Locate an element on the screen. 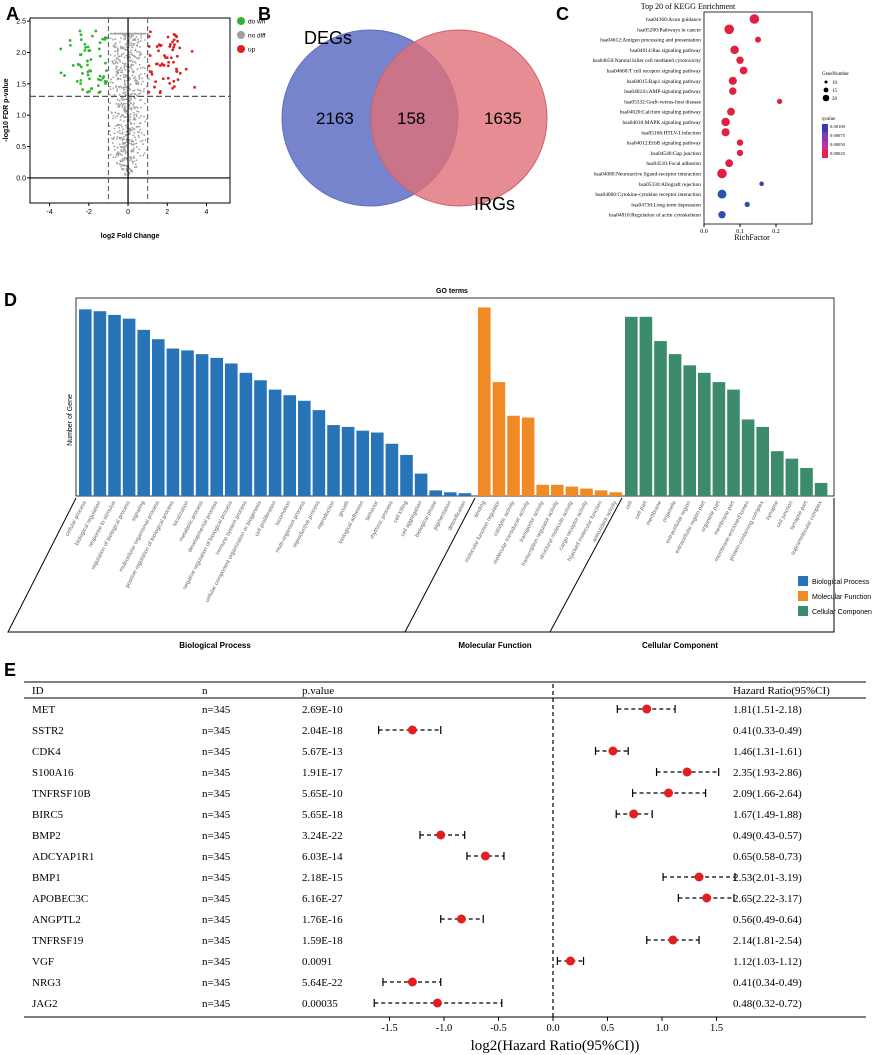 Image resolution: width=872 pixels, height=1055 pixels. forest-row-pvalue: 3.24E-22 is located at coordinates (322, 836).